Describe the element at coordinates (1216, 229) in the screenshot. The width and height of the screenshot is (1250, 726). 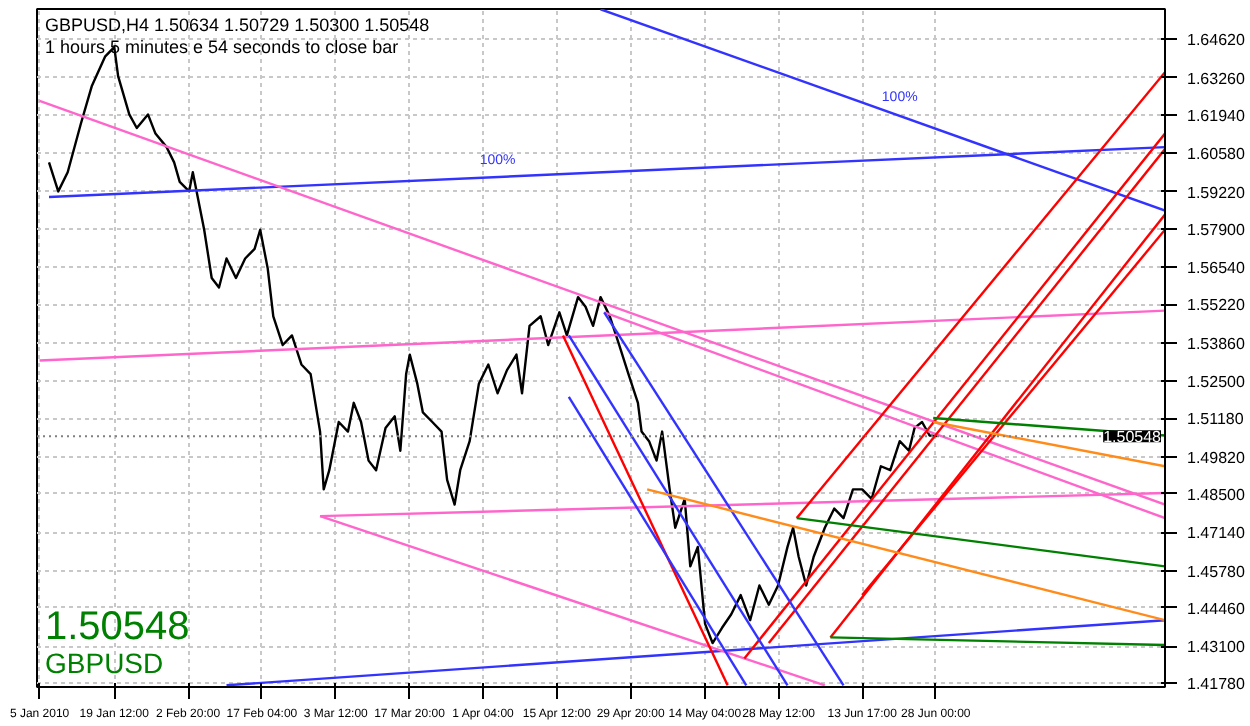
I see `y-tick-label: 1.57900` at that location.